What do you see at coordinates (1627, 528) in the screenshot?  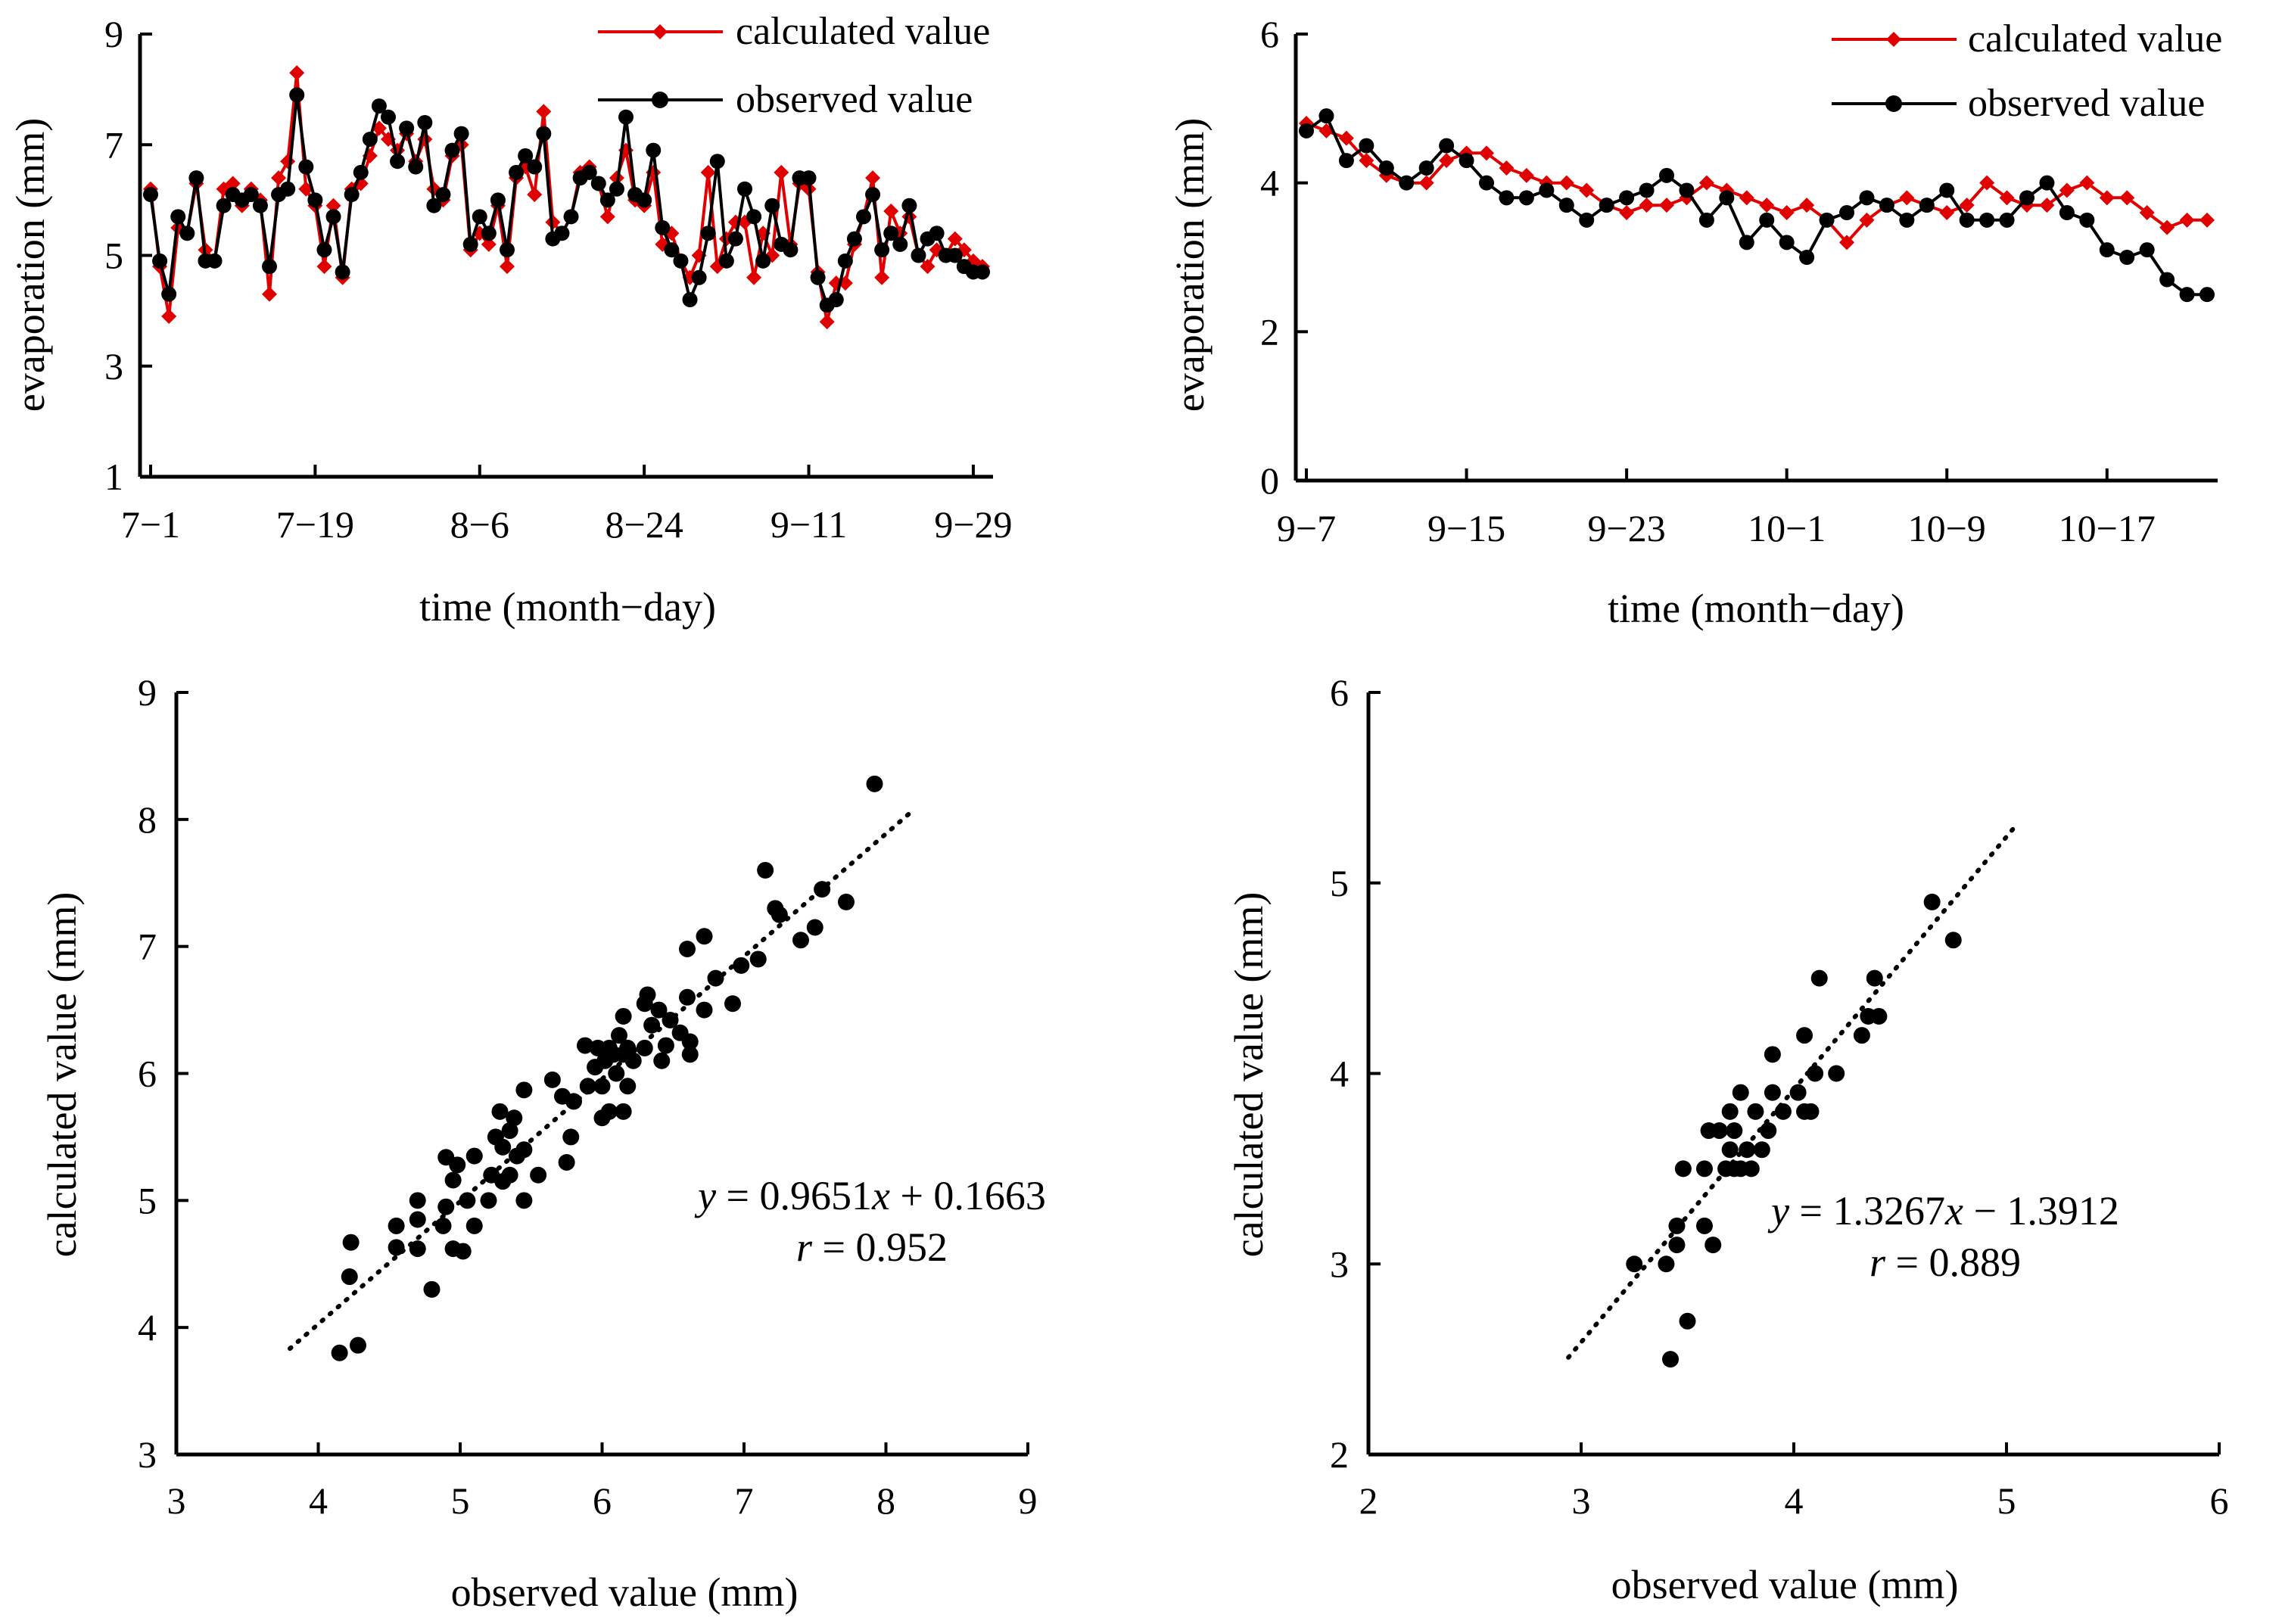 I see `ts2-xtick-label: 9−23` at bounding box center [1627, 528].